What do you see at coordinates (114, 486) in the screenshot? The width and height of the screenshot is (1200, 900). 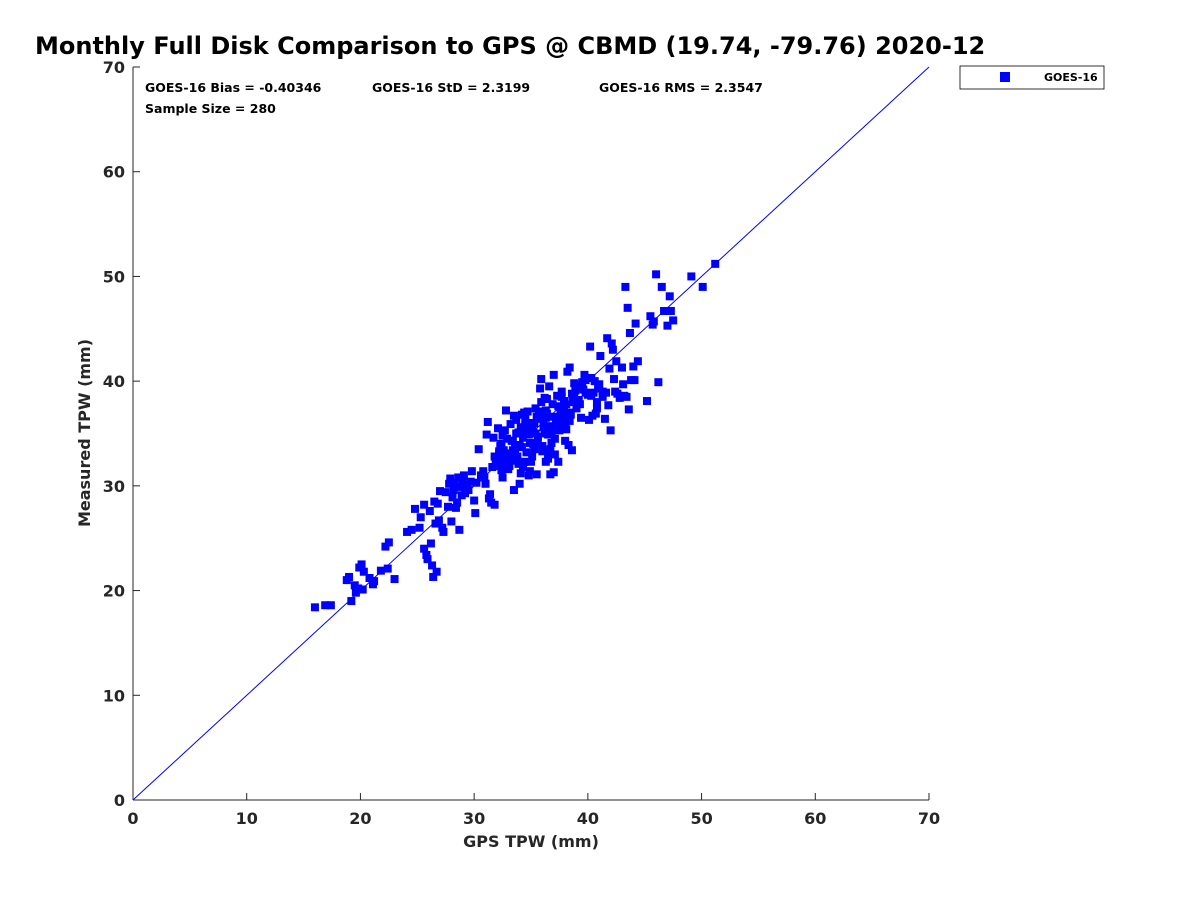 I see `y-tick-label: 30` at bounding box center [114, 486].